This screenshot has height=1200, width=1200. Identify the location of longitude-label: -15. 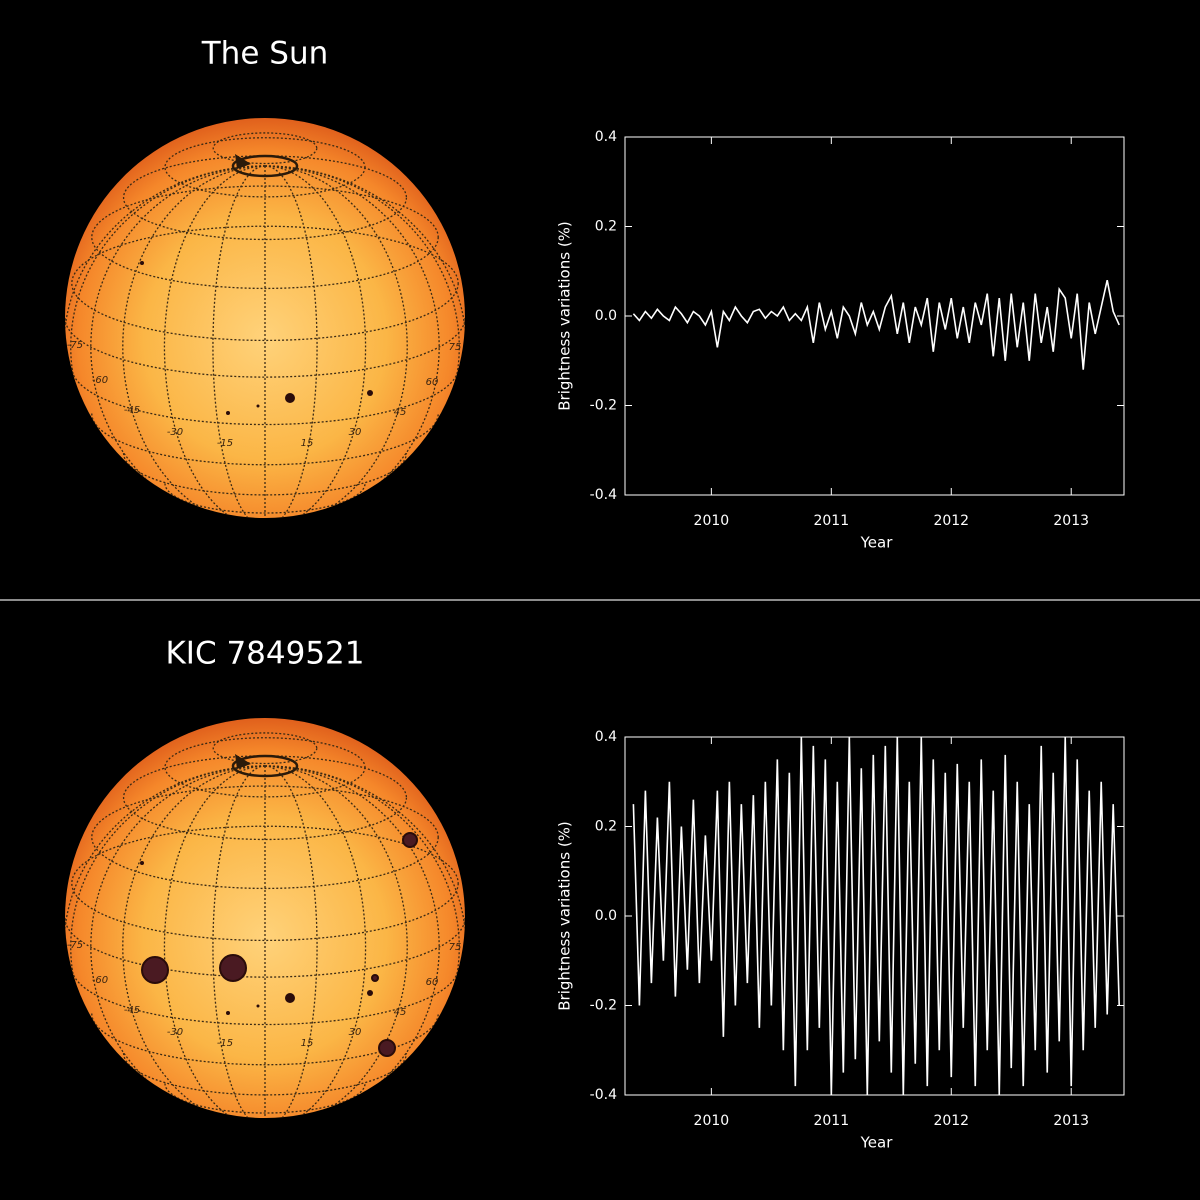
(225, 443).